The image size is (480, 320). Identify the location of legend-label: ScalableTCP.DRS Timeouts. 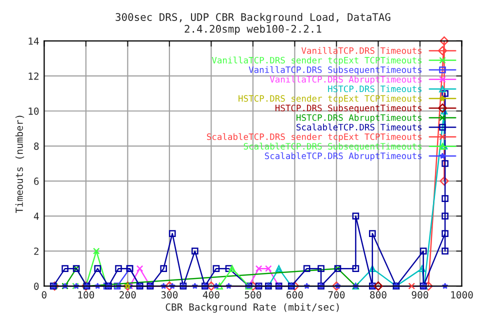
(359, 127).